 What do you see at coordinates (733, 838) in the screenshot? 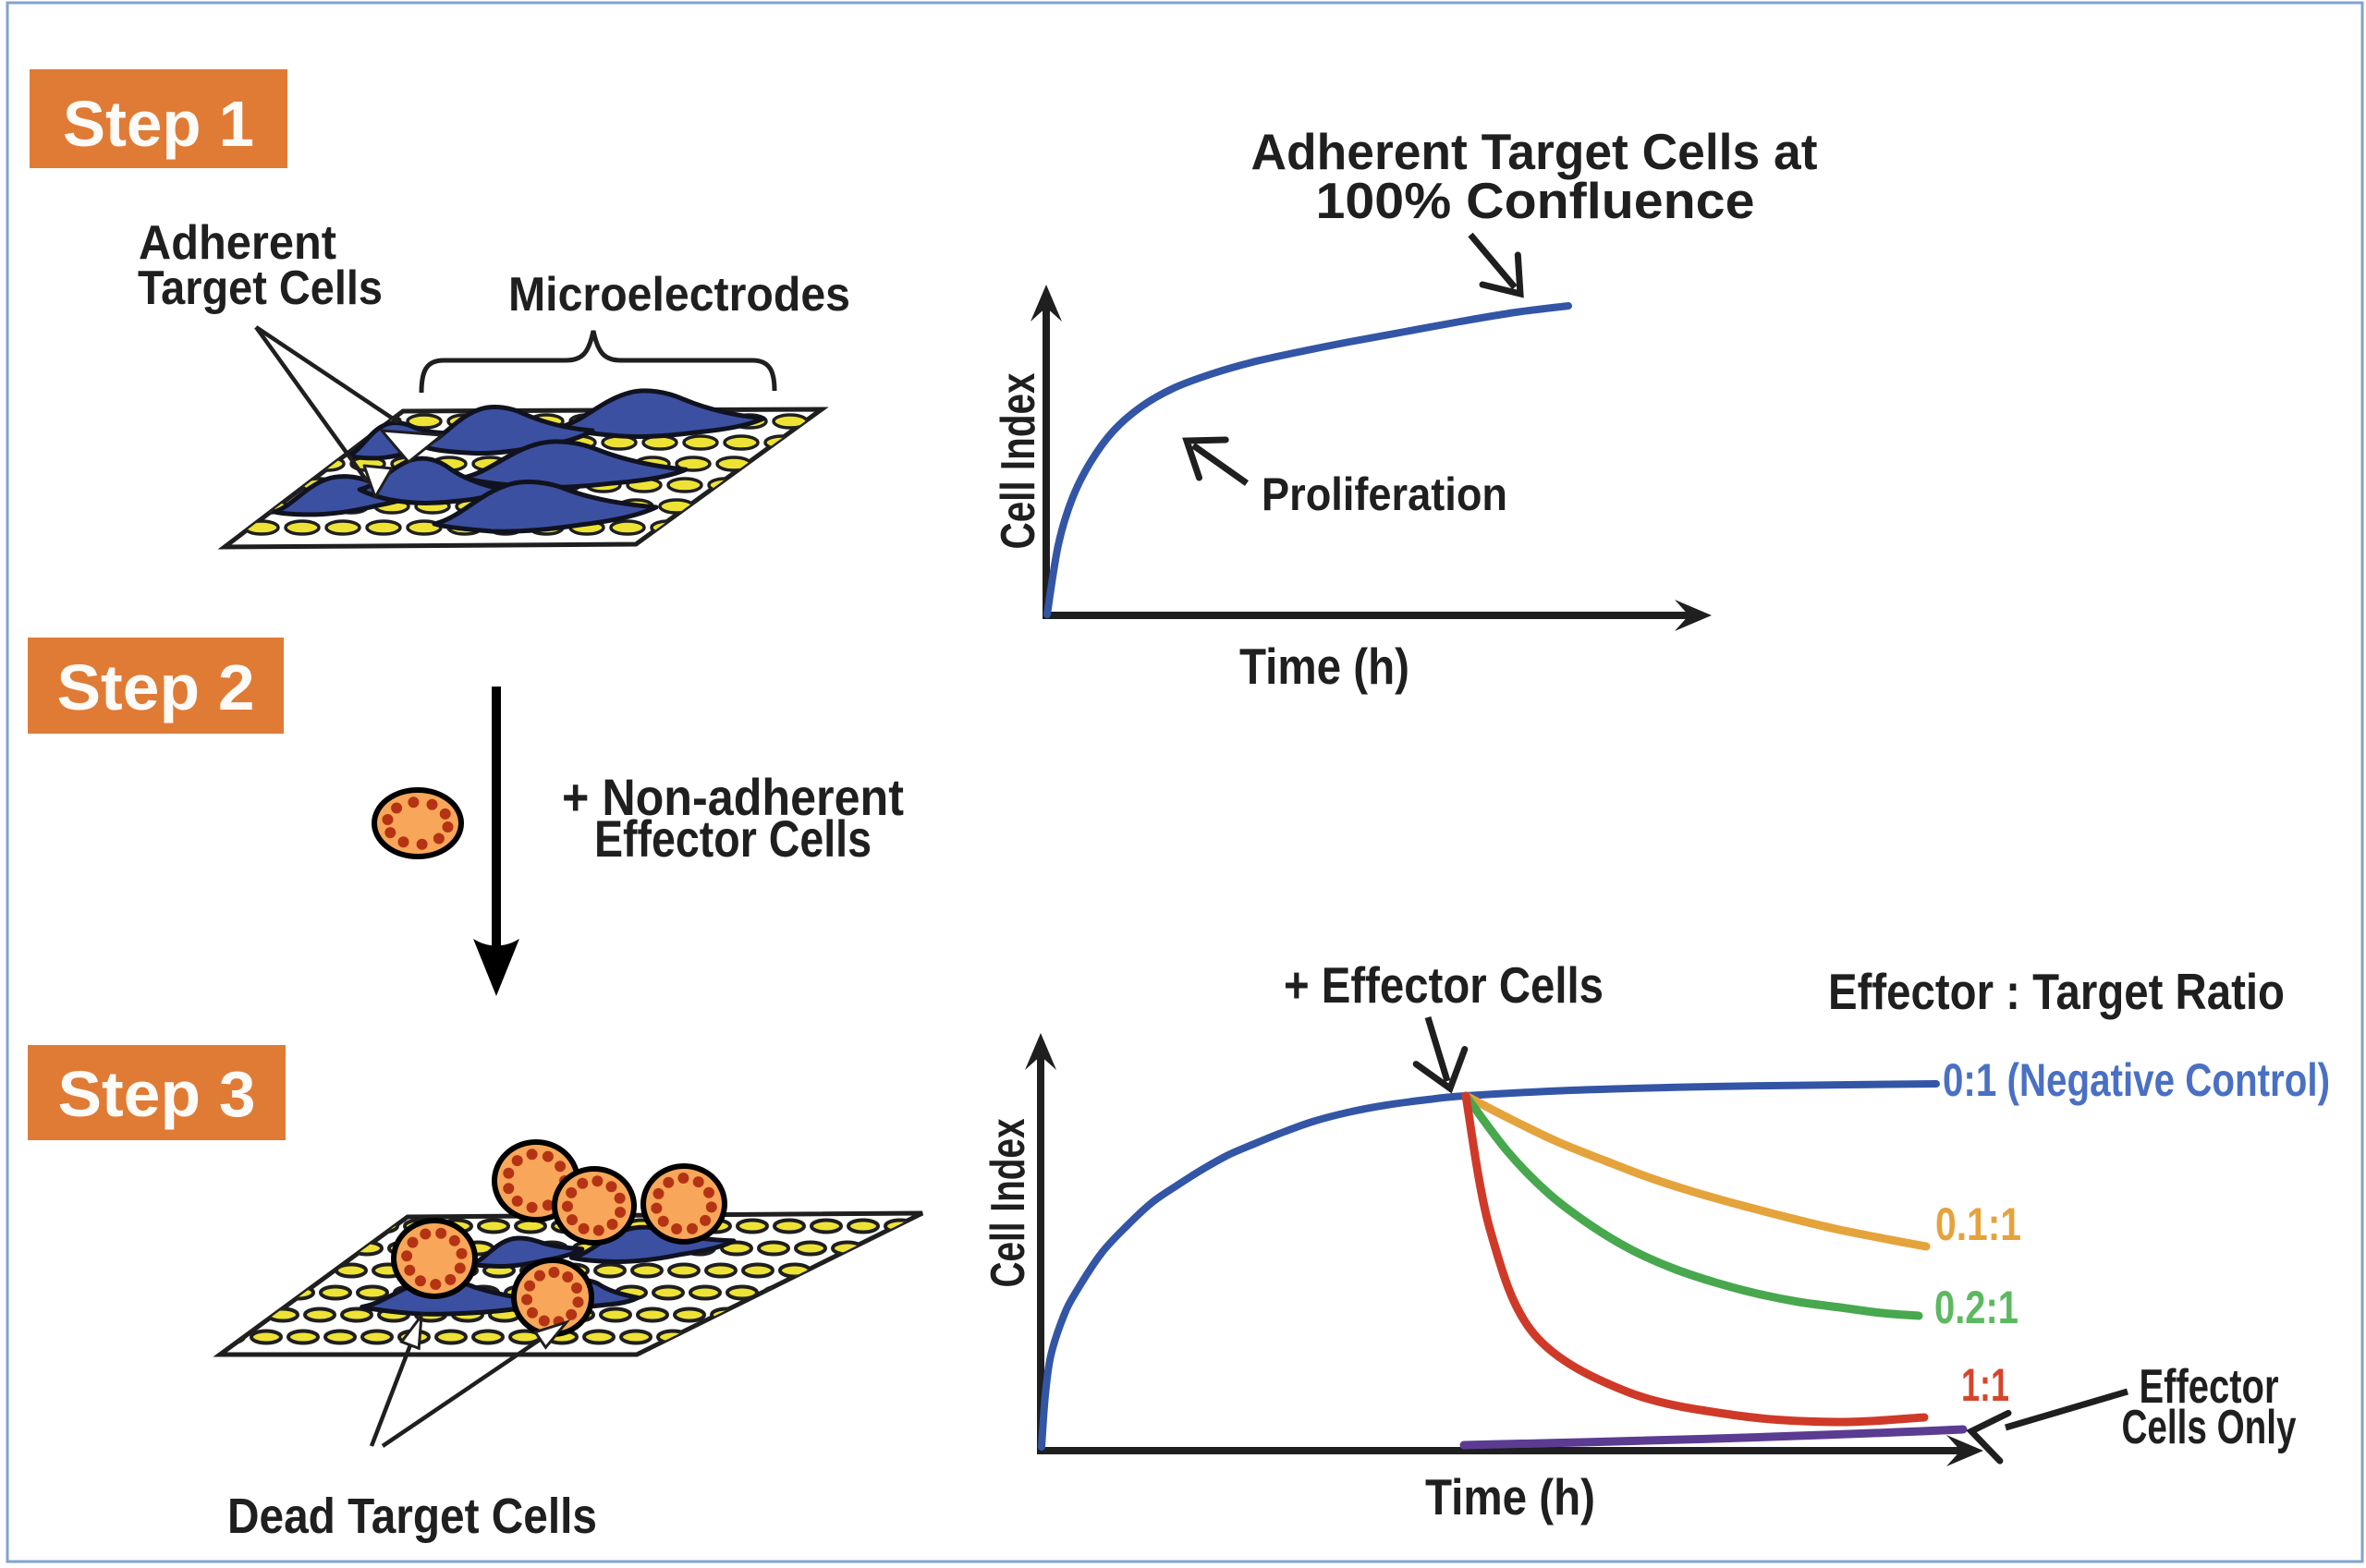
I see `svg-text: Effector Cells` at bounding box center [733, 838].